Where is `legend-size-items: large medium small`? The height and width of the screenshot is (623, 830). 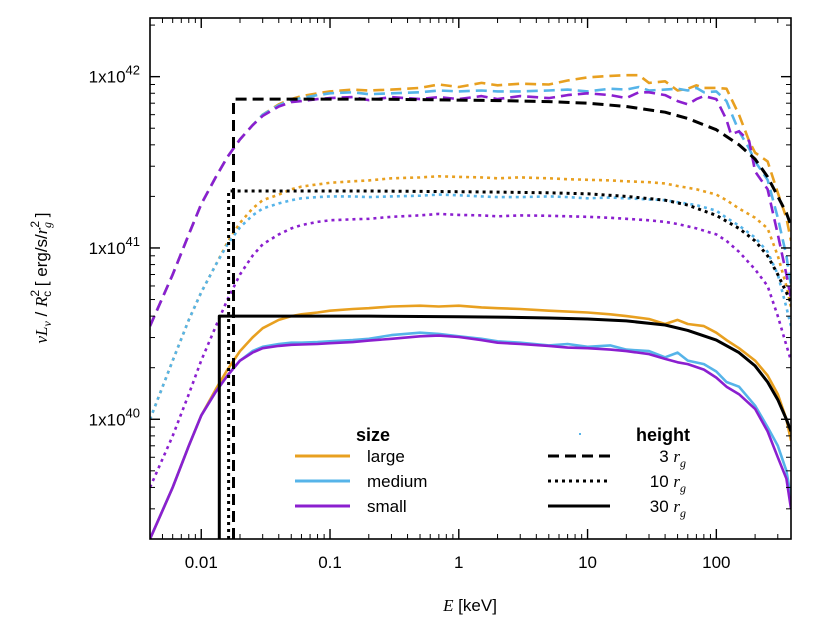 legend-size-items: large medium small is located at coordinates (361, 481).